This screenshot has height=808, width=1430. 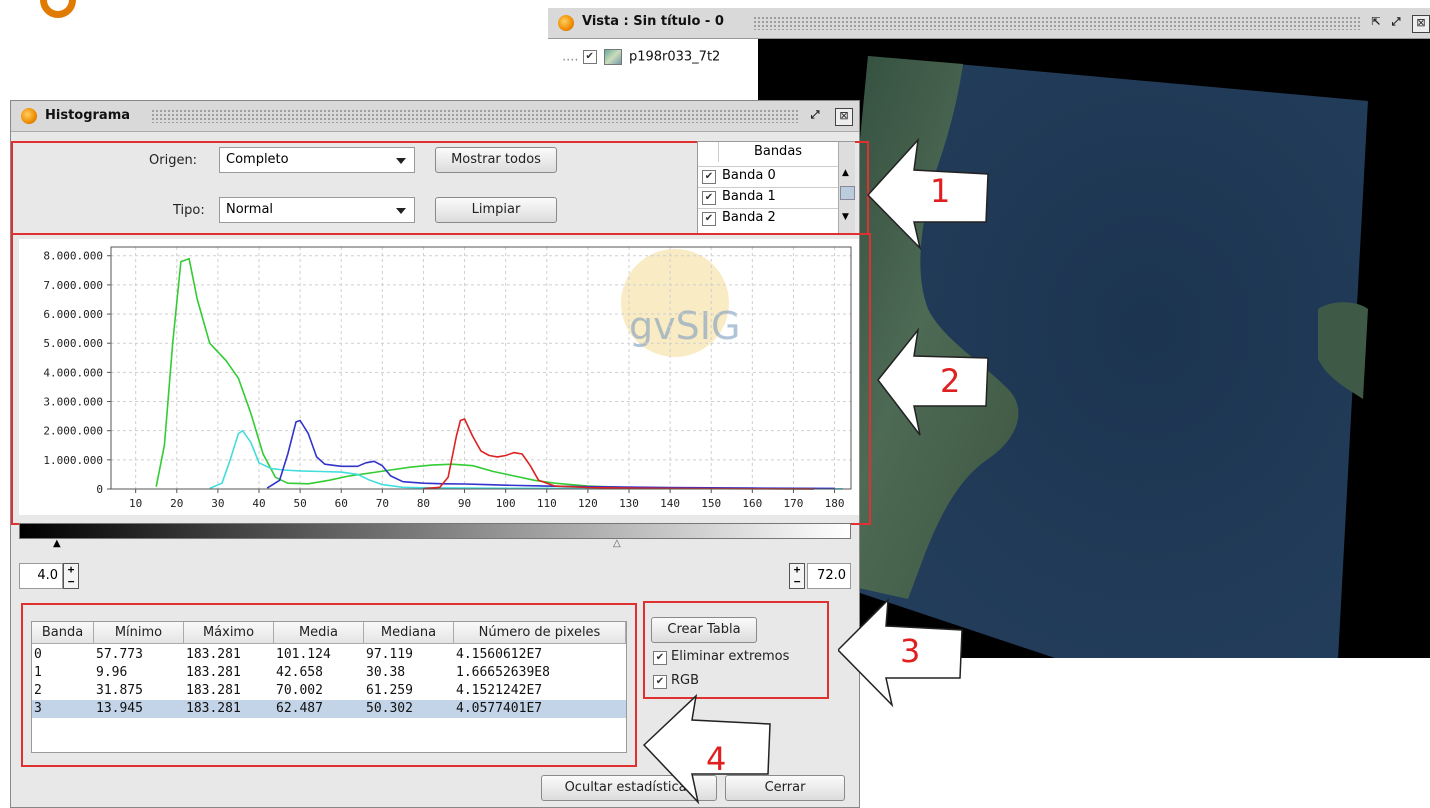 What do you see at coordinates (435, 531) in the screenshot?
I see `range-gradient-bar` at bounding box center [435, 531].